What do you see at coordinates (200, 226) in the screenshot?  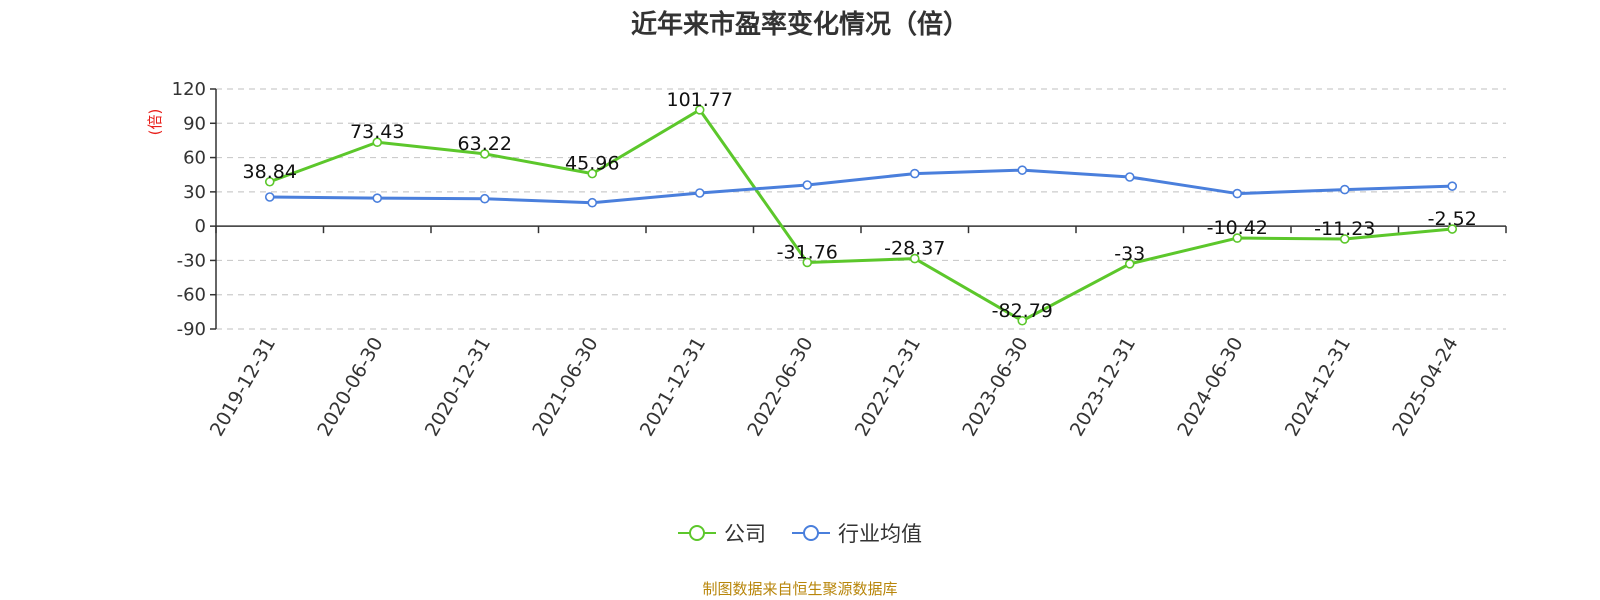 I see `y-tick-label: 0` at bounding box center [200, 226].